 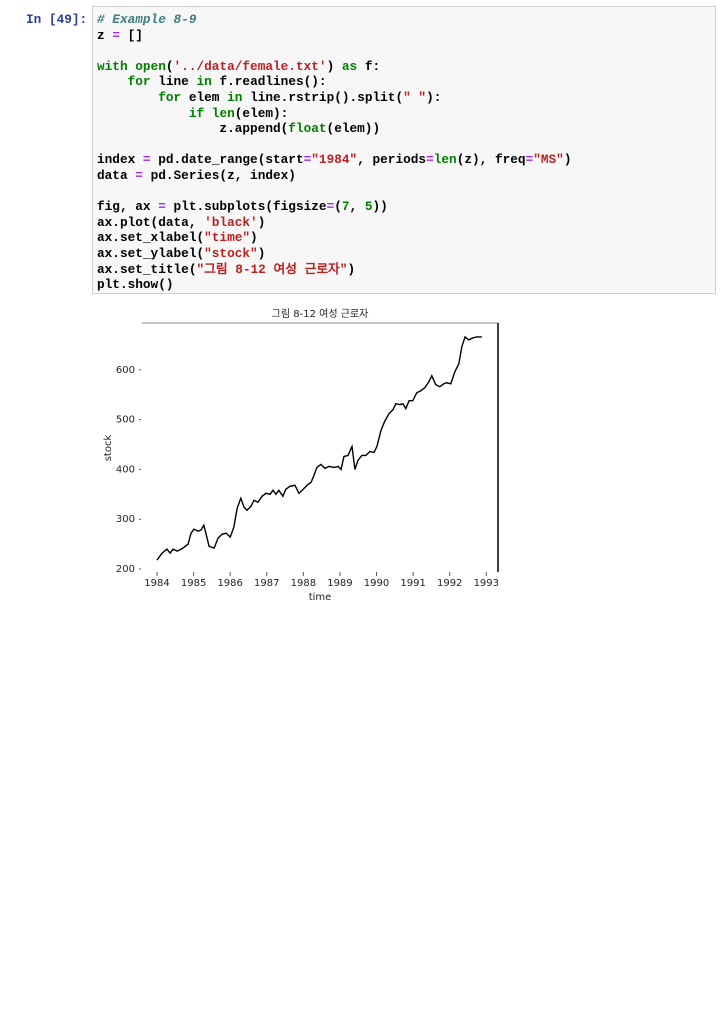 I want to click on code-line: for line in f.readlines():, so click(x=406, y=82).